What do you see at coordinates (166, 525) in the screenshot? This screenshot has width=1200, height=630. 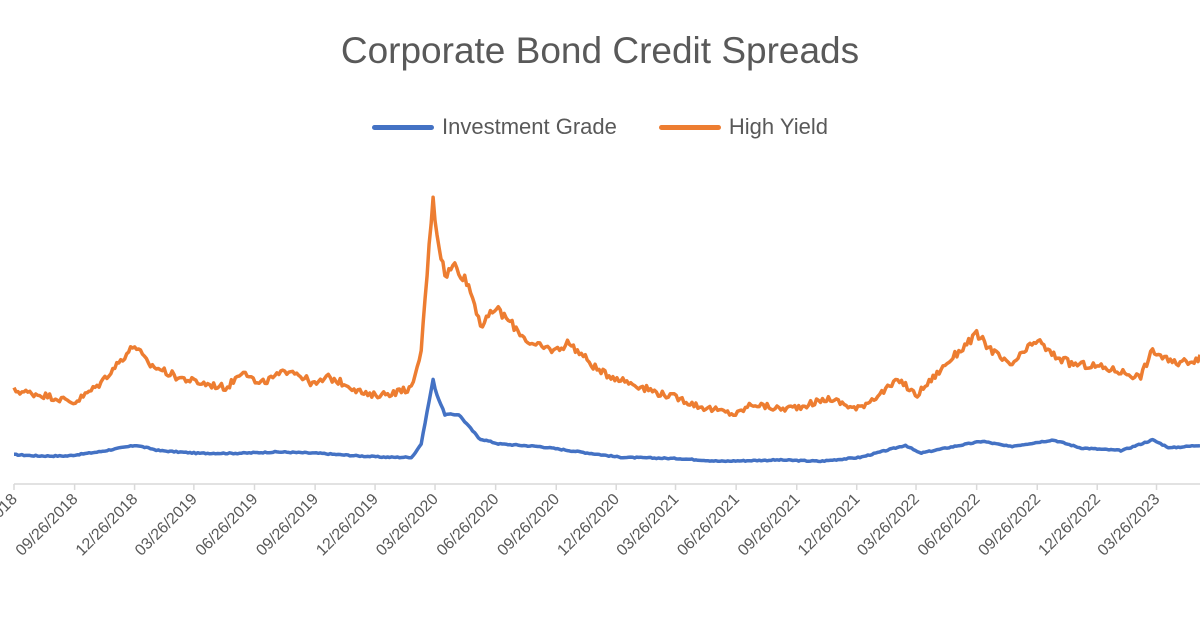 I see `x-tick-label: 03/26/2019` at bounding box center [166, 525].